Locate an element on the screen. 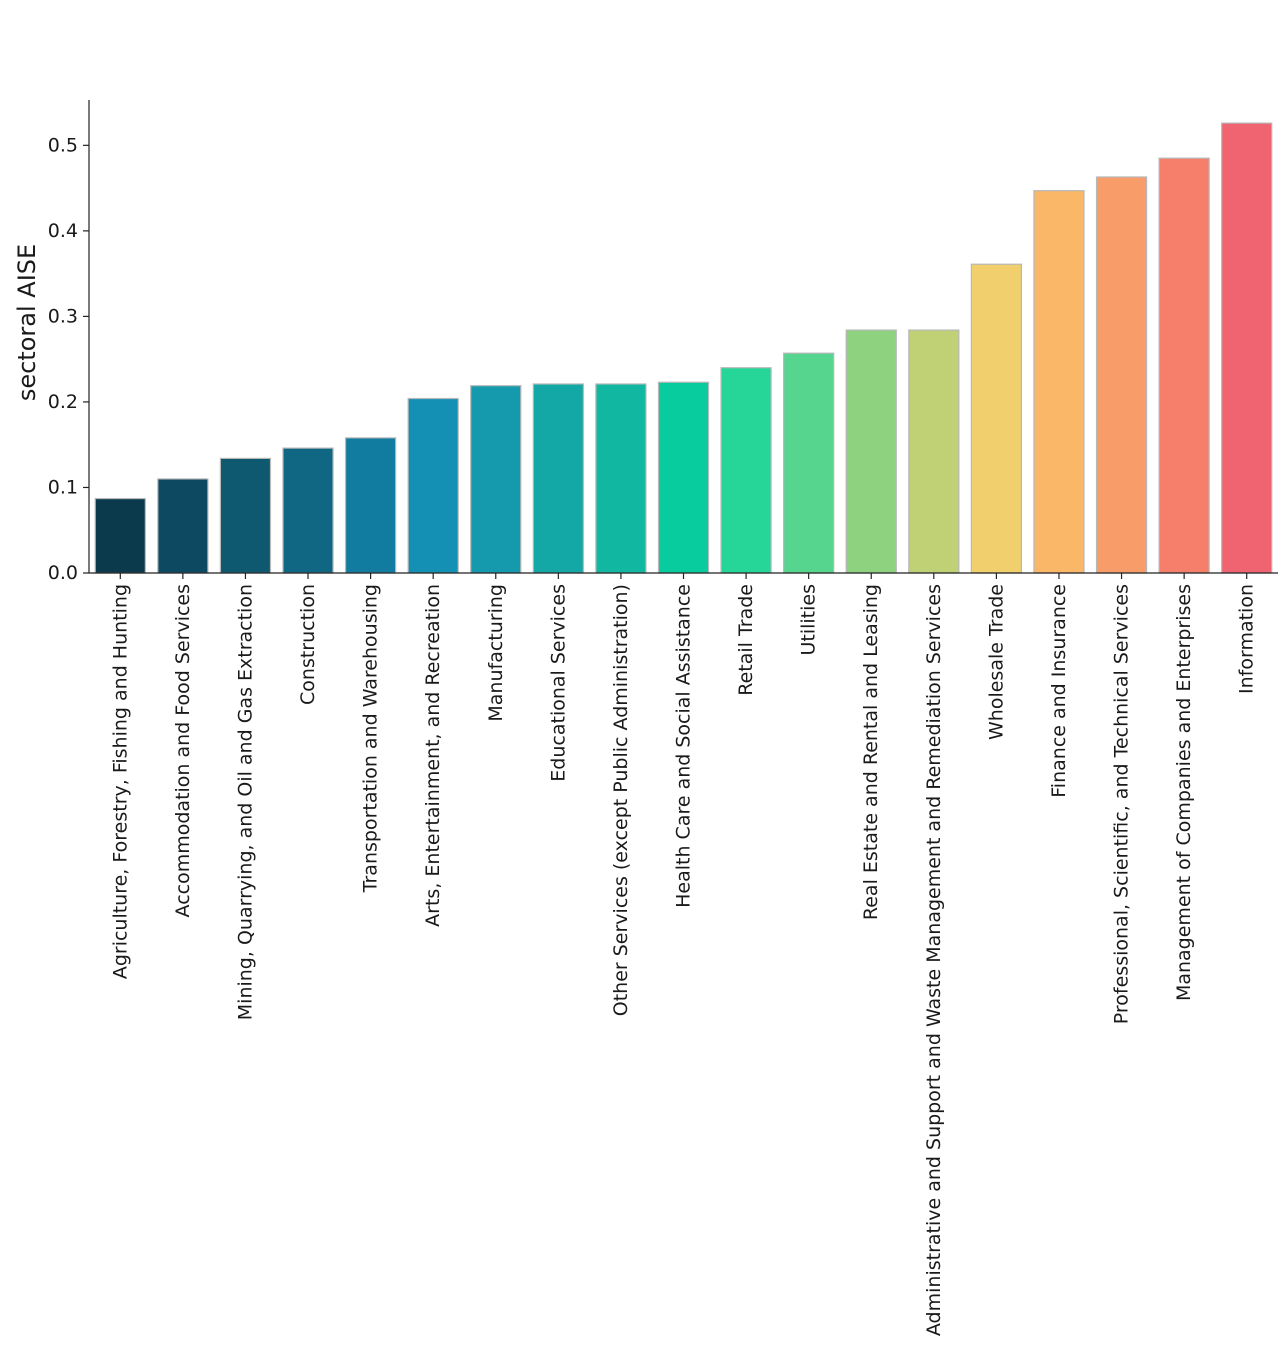 Image resolution: width=1287 pixels, height=1359 pixels. x-tick-label: Transportation and Warehousing is located at coordinates (371, 738).